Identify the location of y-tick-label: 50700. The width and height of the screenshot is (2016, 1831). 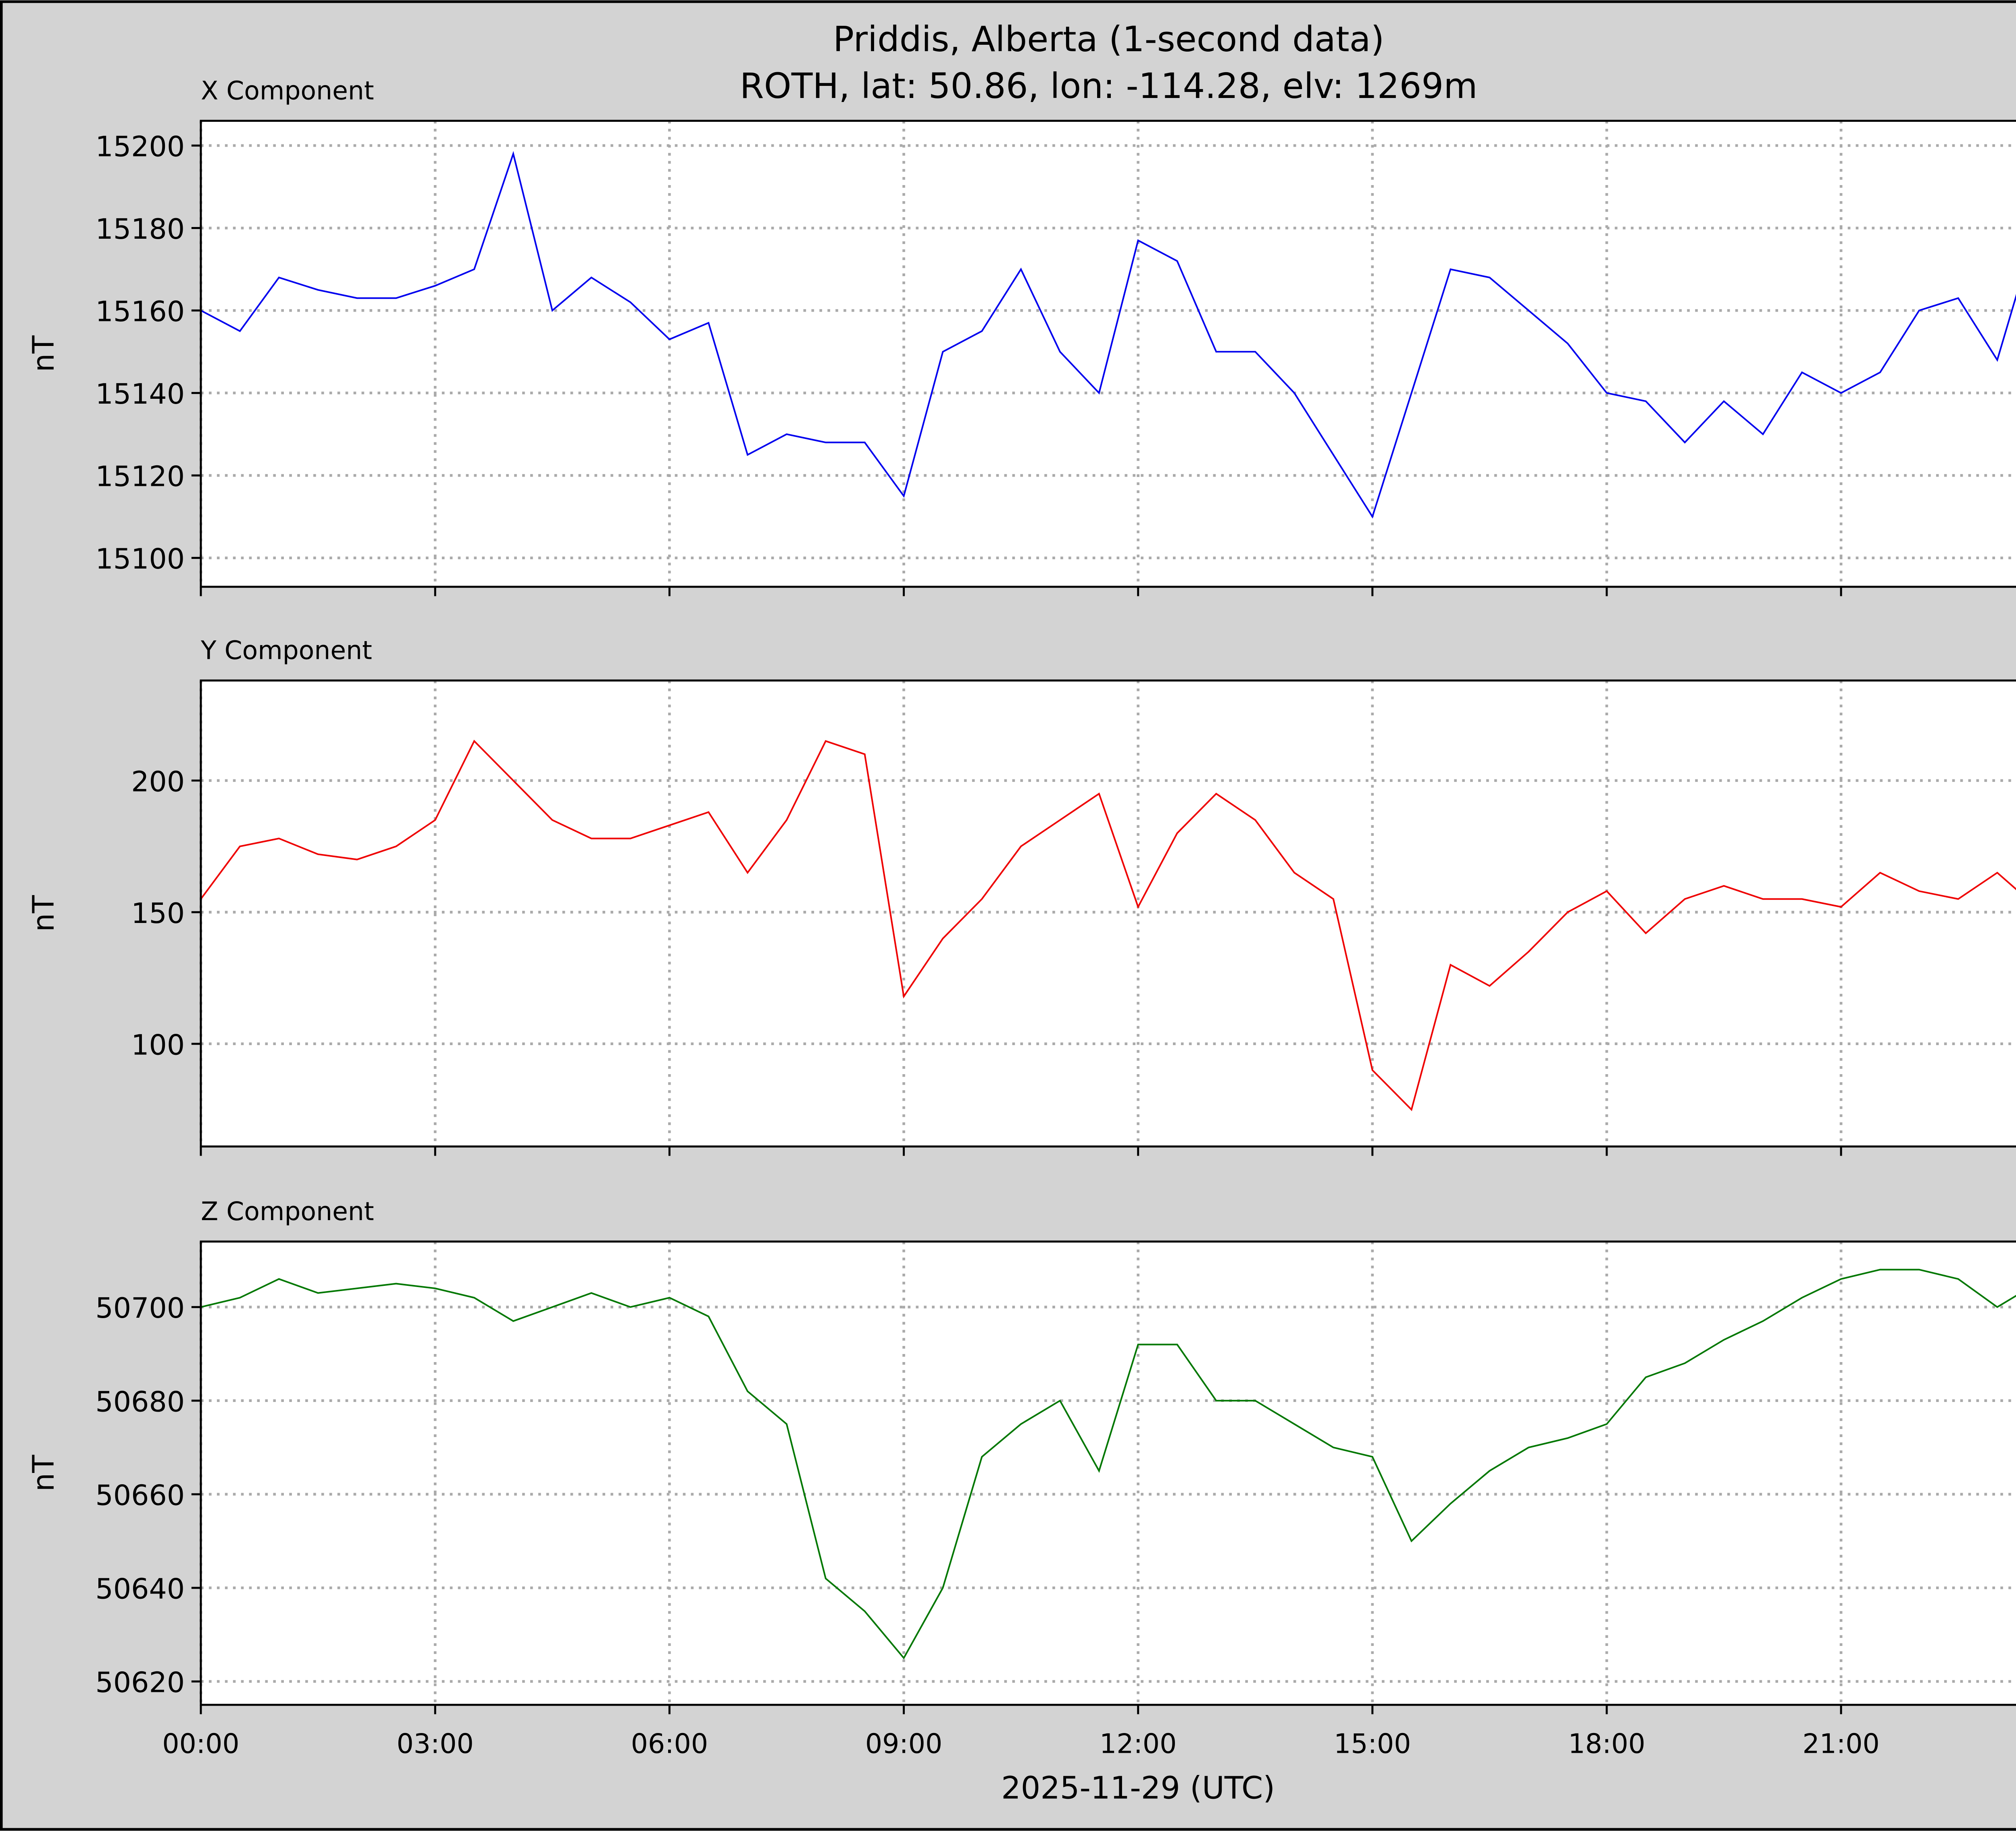
(140, 1308).